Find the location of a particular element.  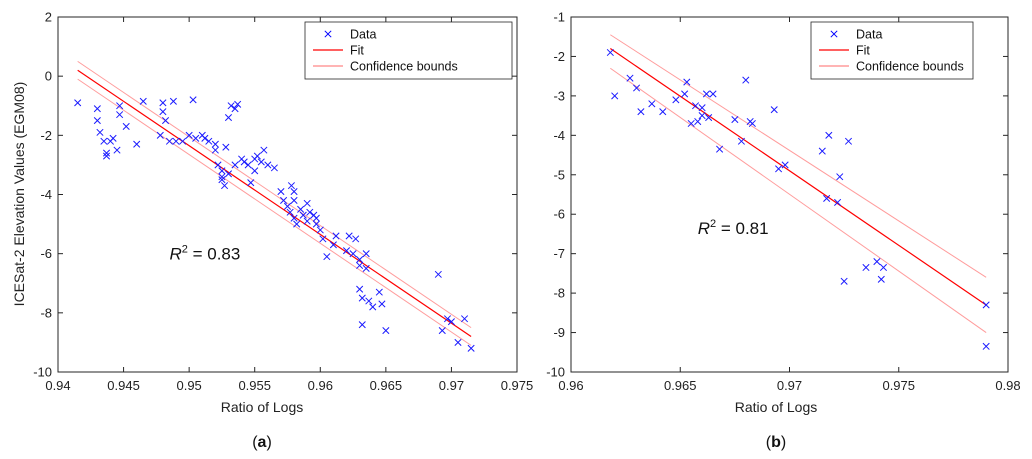

chart-a-x-tick-label: 0.94 is located at coordinates (57, 385).